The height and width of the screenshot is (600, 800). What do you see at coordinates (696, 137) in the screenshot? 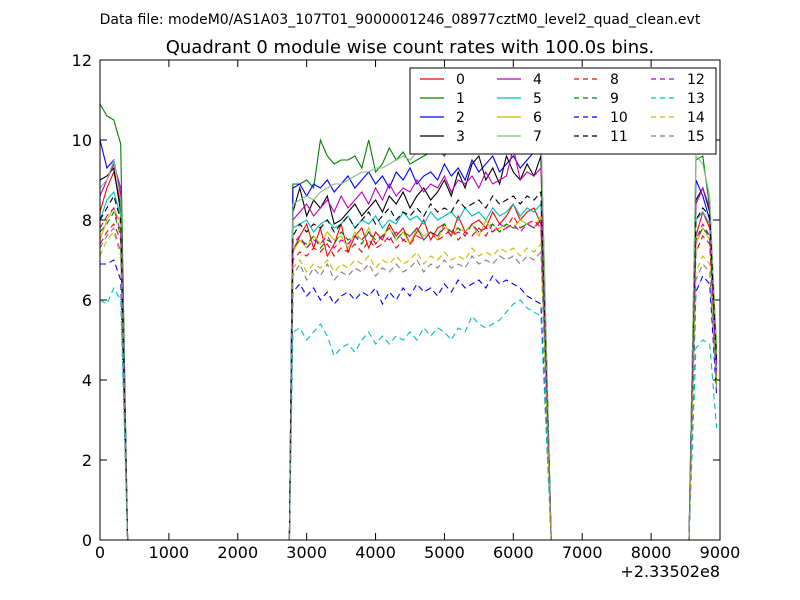
I see `legend-label-15: 15` at bounding box center [696, 137].